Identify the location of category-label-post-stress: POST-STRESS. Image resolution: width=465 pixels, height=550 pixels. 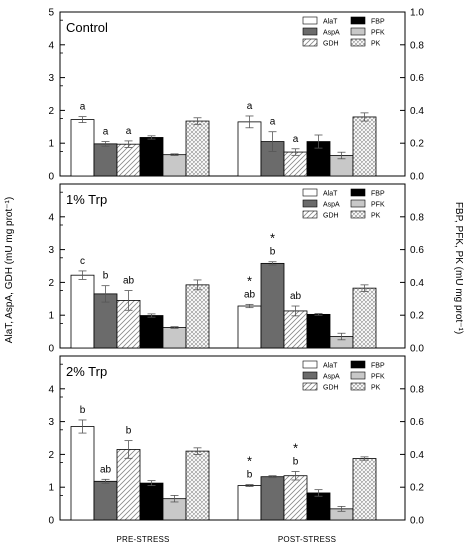
(307, 539).